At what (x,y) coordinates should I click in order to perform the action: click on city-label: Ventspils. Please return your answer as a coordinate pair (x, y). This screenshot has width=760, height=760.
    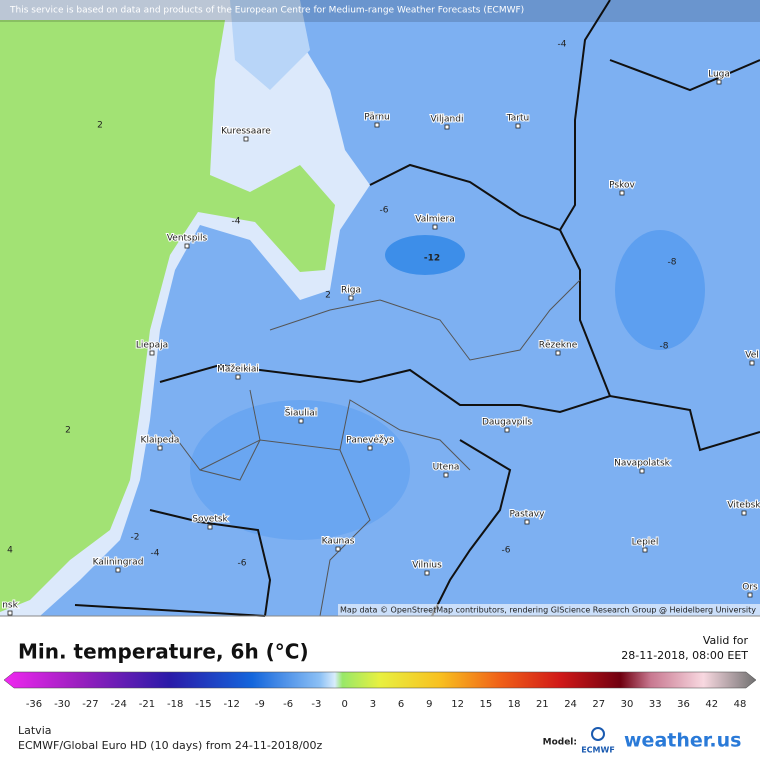
    Looking at the image, I should click on (187, 239).